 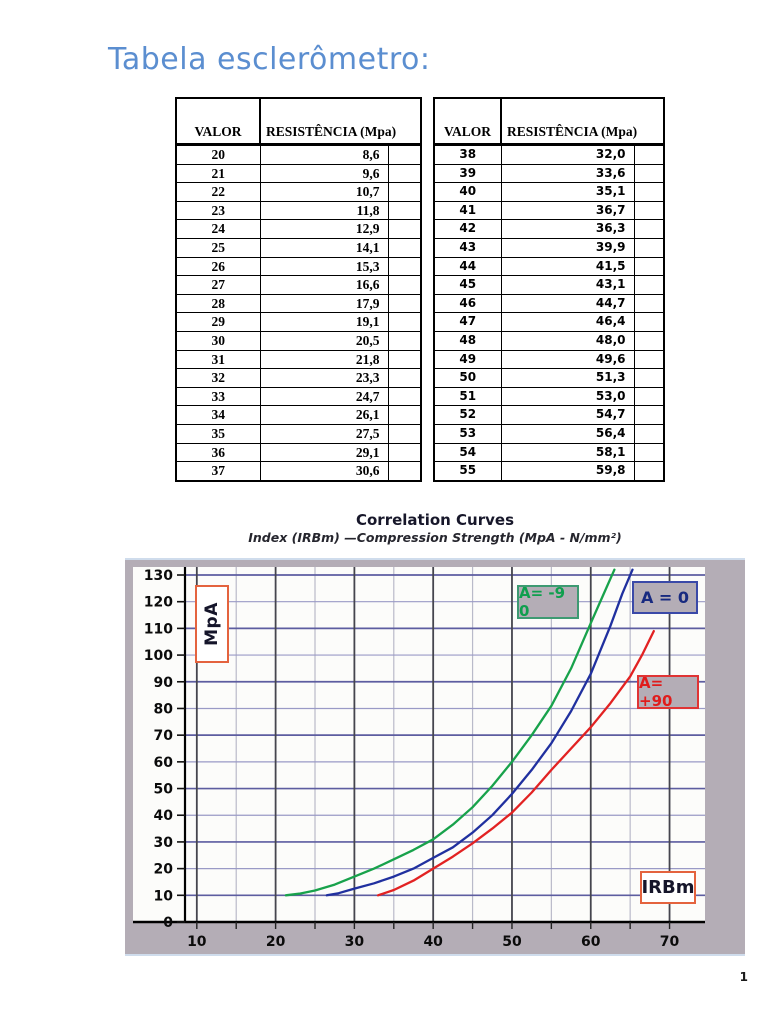 What do you see at coordinates (324, 396) in the screenshot?
I see `resistencia-cell: 24,7` at bounding box center [324, 396].